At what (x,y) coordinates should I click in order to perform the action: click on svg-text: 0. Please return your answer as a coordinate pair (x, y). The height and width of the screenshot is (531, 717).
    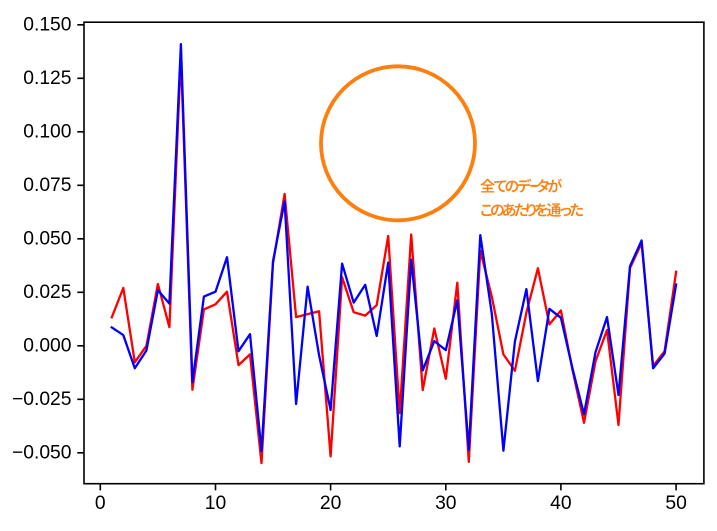
    Looking at the image, I should click on (100, 503).